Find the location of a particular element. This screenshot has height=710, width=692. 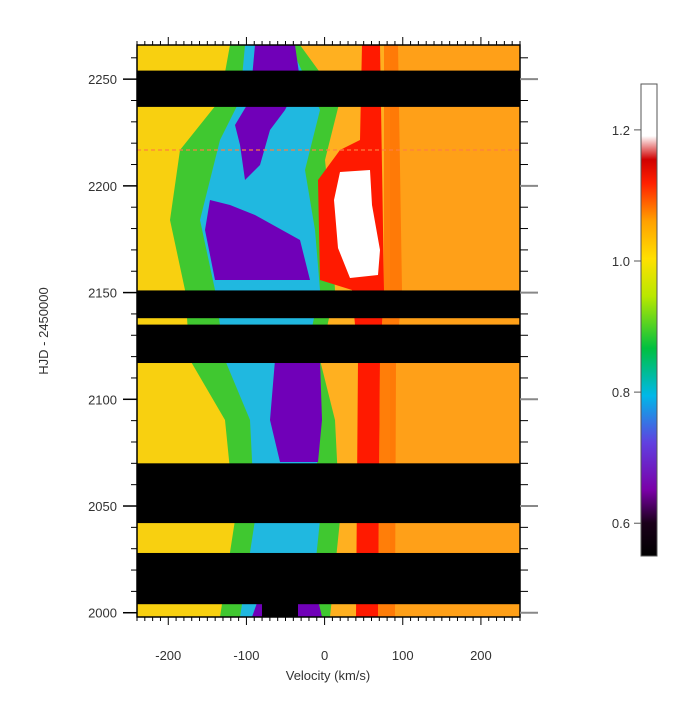

x-tick-label: 100 is located at coordinates (403, 655).